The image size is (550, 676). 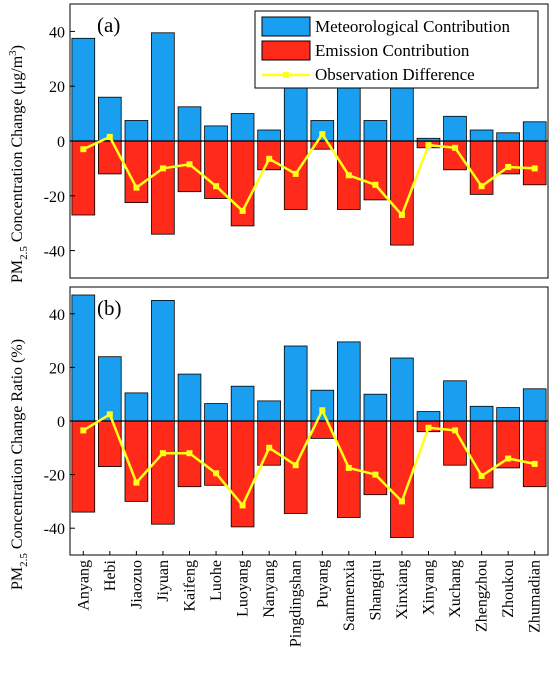 What do you see at coordinates (269, 589) in the screenshot?
I see `x-tick-label: Nanyang` at bounding box center [269, 589].